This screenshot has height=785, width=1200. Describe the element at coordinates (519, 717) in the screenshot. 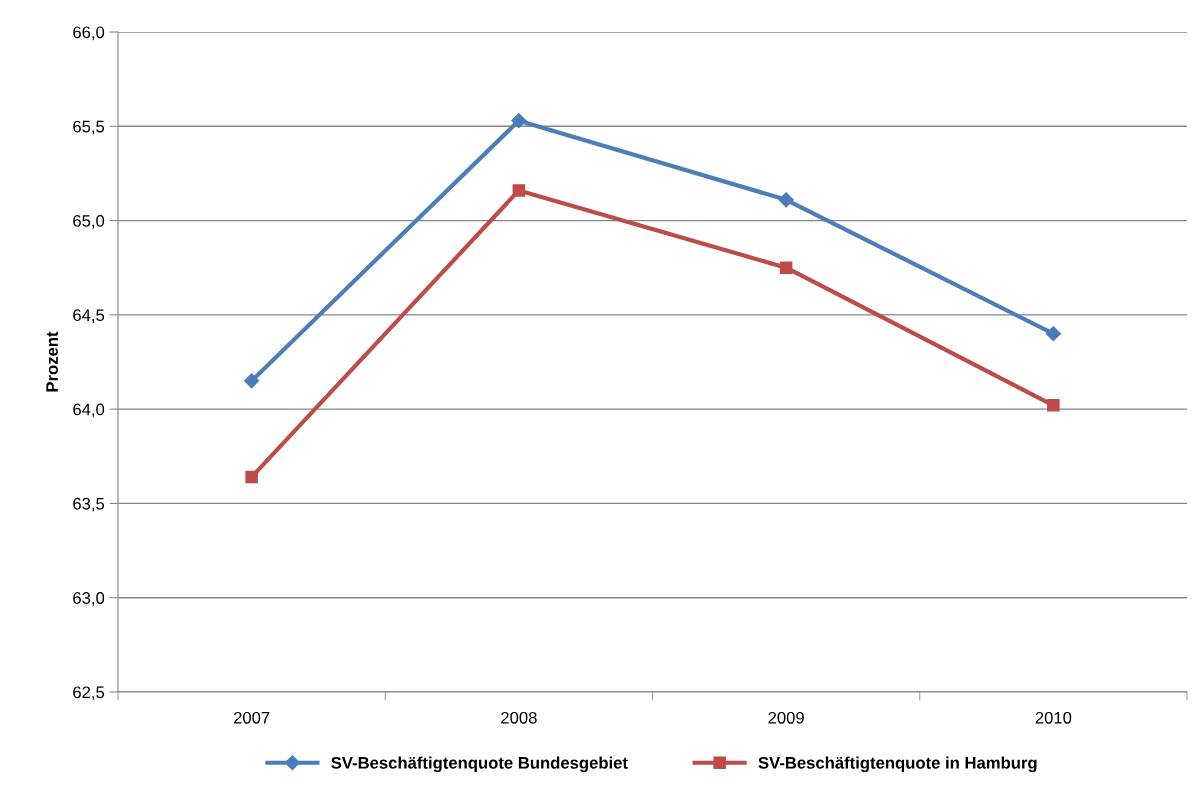

I see `x-tick-label: 2008` at that location.